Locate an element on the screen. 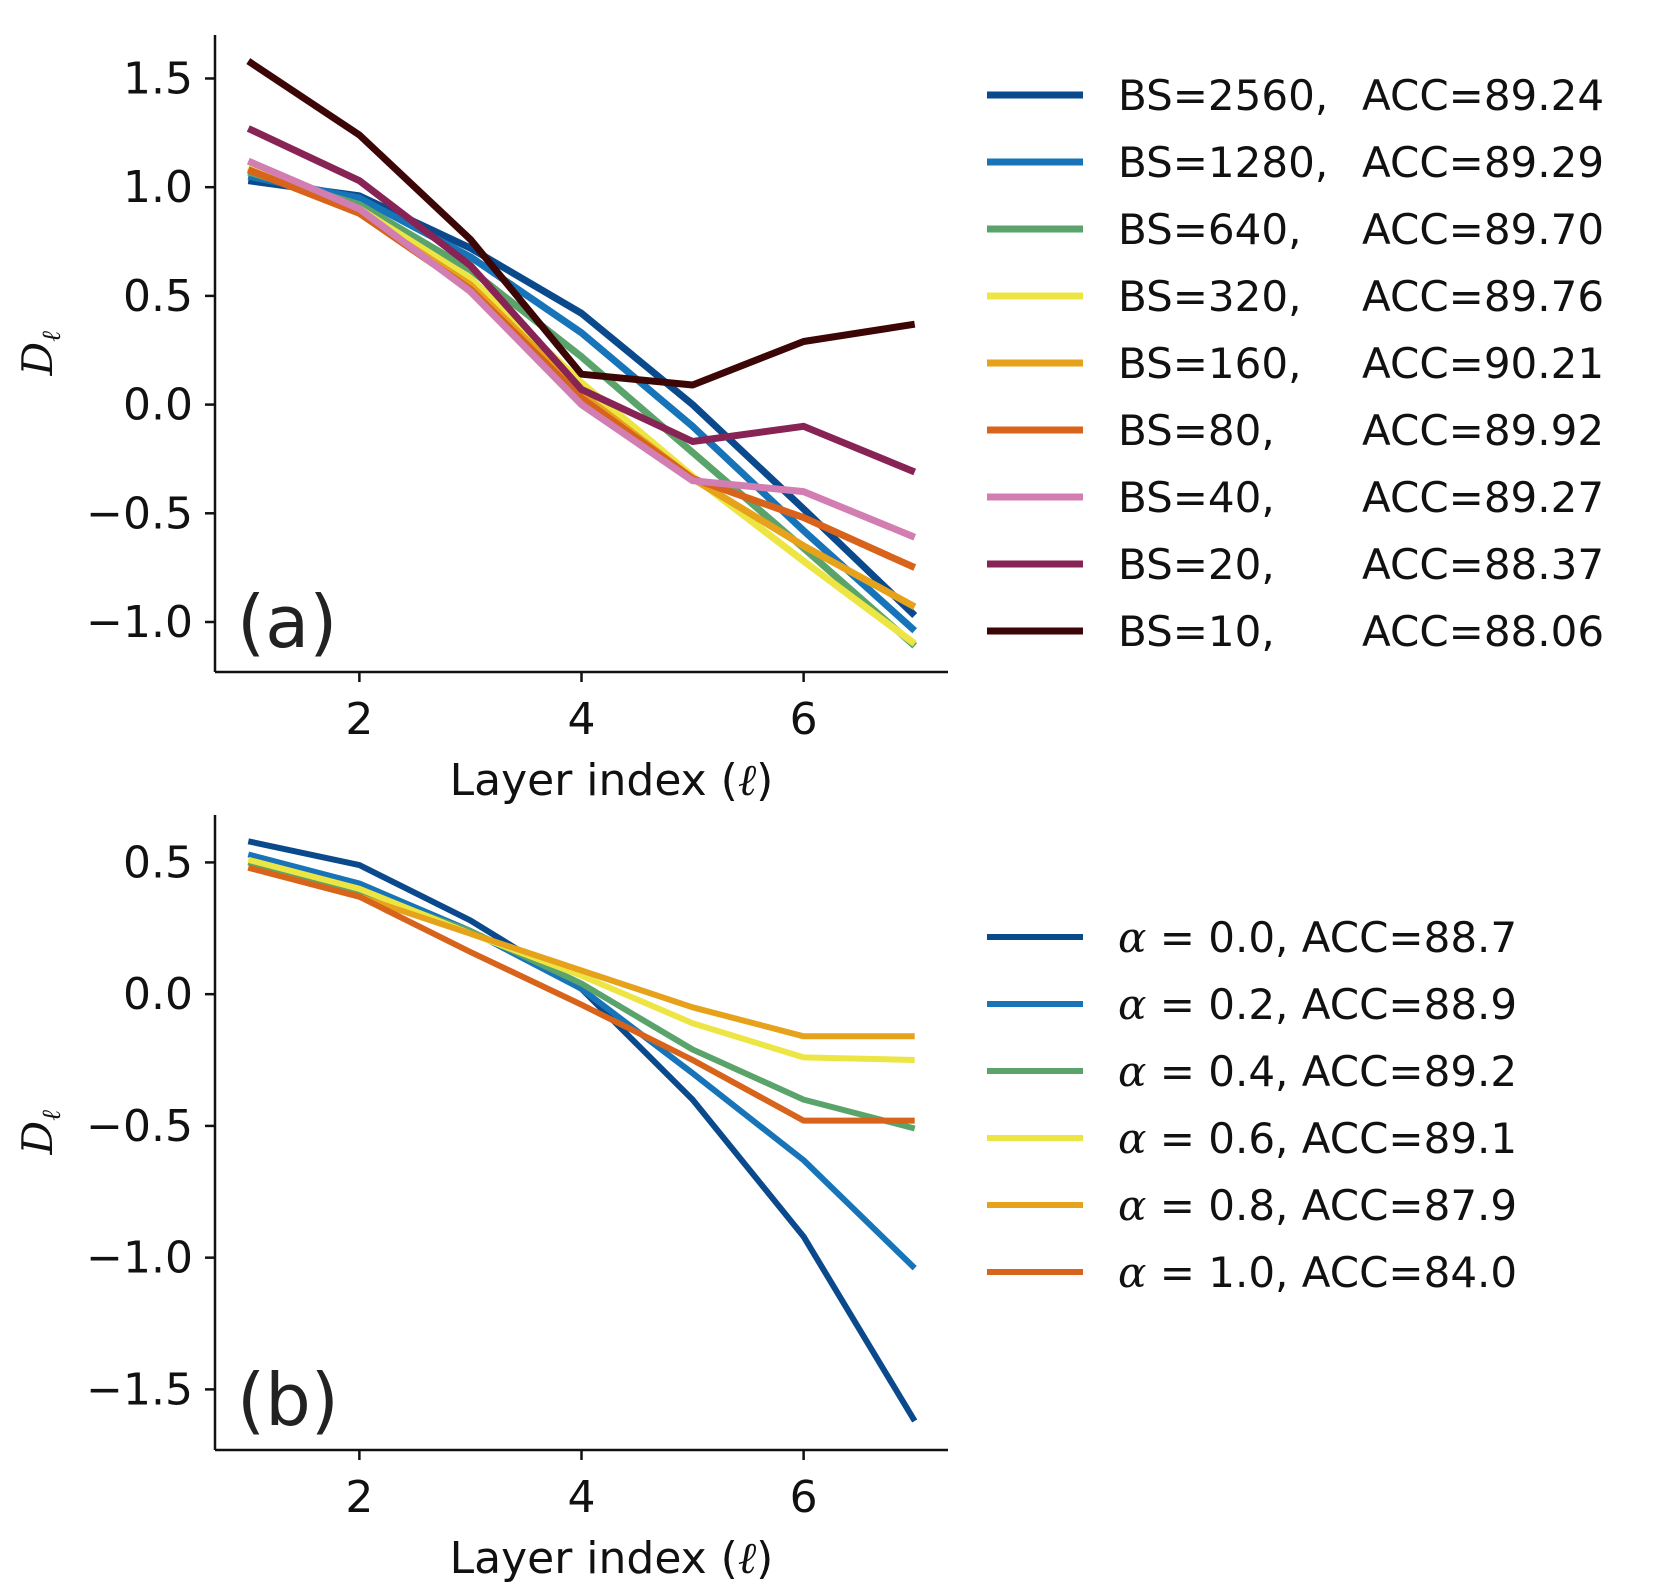  legend-label: α = 0.8, ACC=87.9 is located at coordinates (1317, 1205).